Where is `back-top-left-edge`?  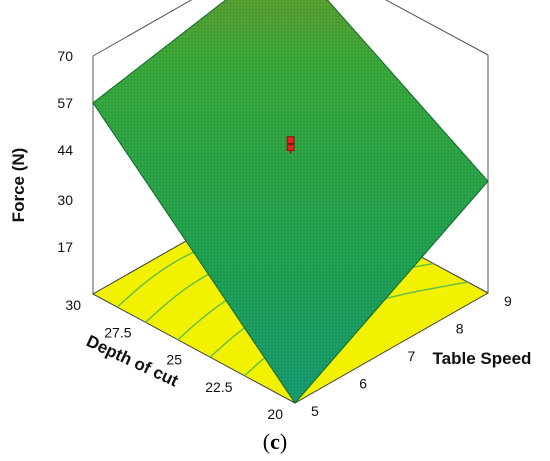
back-top-left-edge is located at coordinates (142, 28).